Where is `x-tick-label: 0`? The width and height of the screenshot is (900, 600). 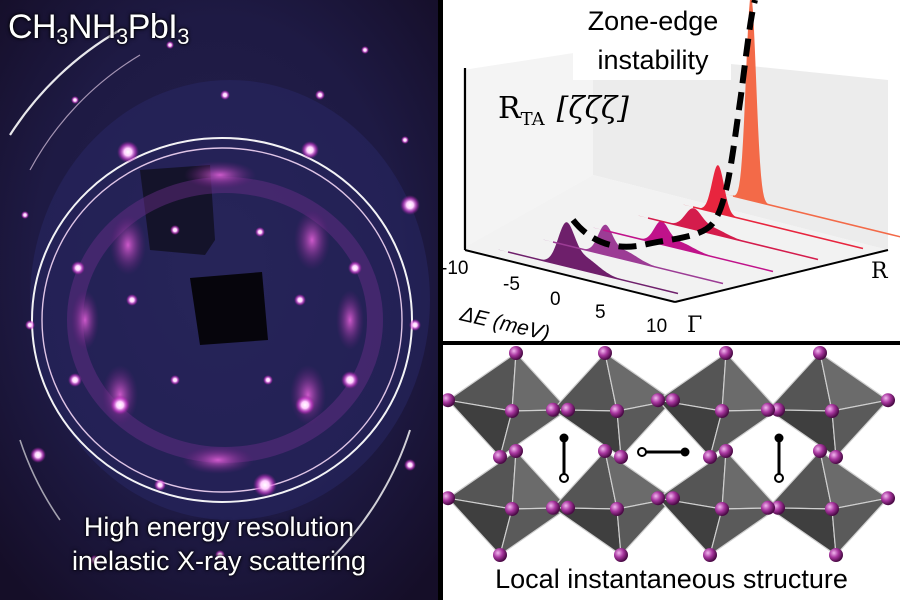 x-tick-label: 0 is located at coordinates (555, 299).